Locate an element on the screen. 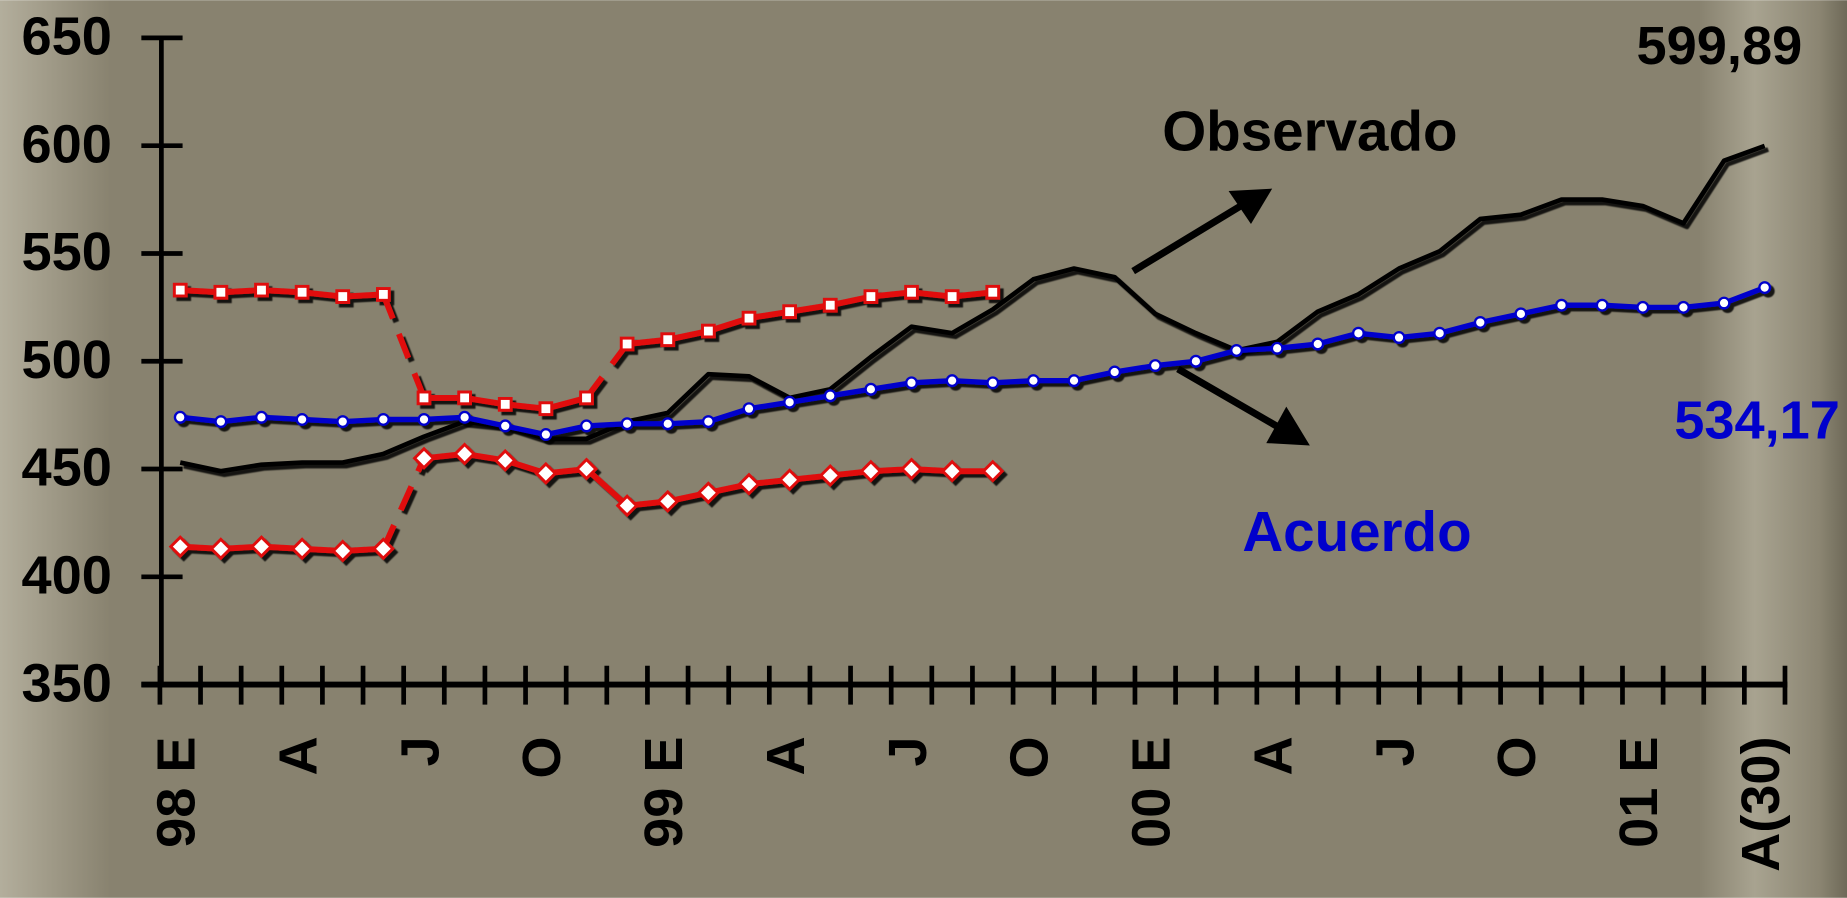 The width and height of the screenshot is (1847, 898). y-tick-label: 550 is located at coordinates (67, 252).